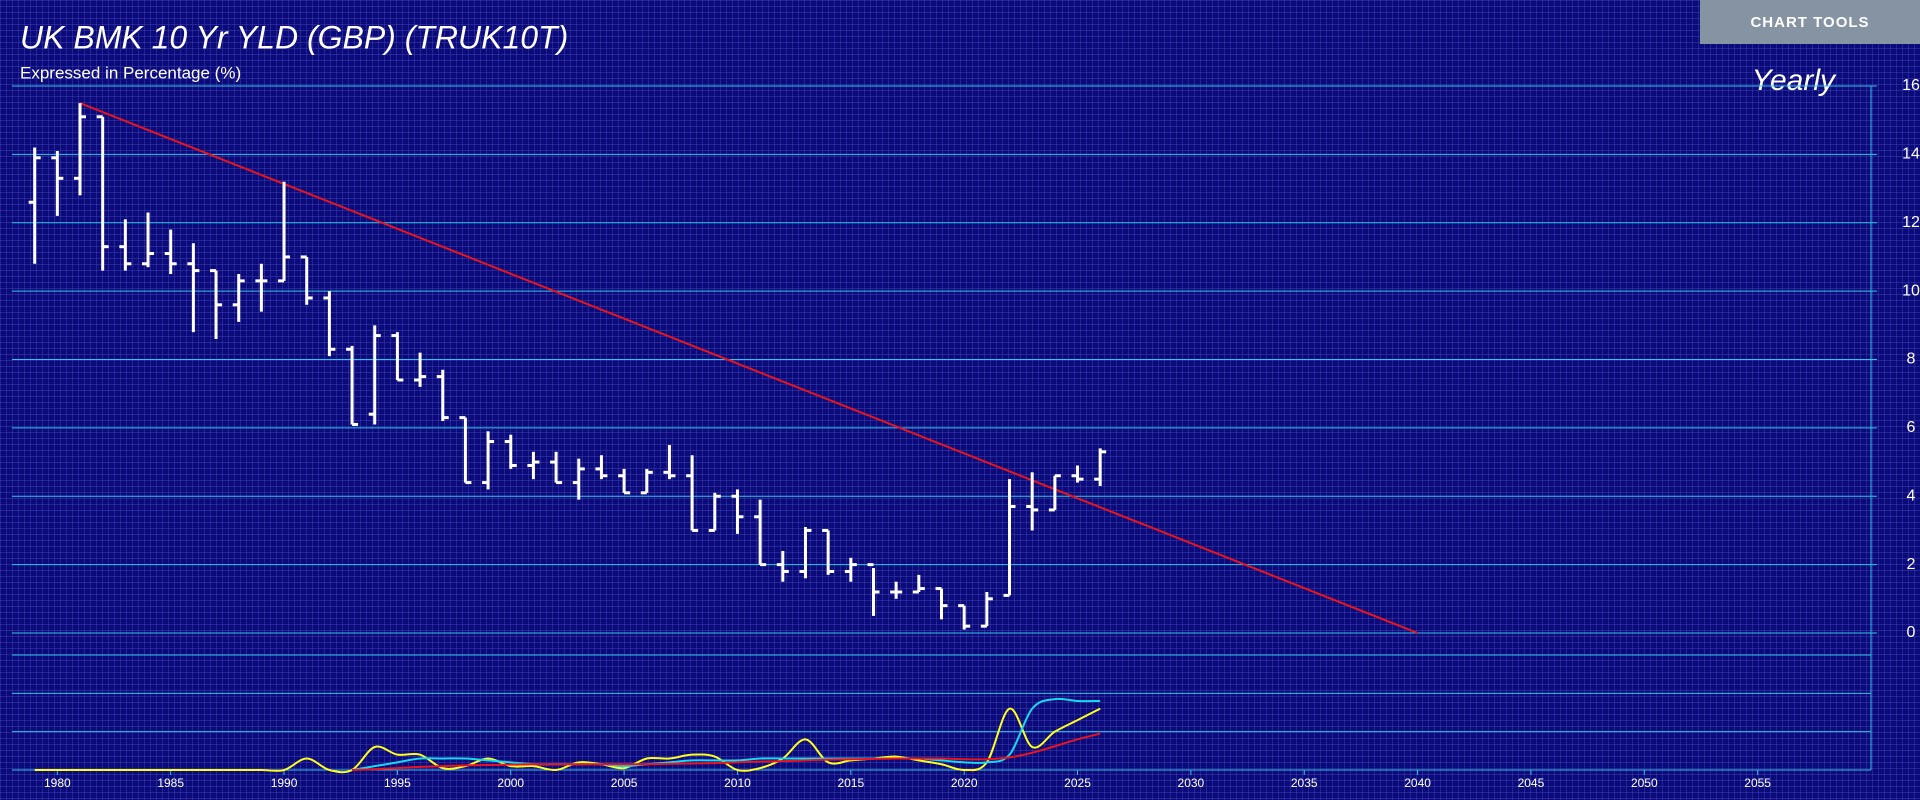 This screenshot has width=1920, height=800. I want to click on y-tick-label: 6, so click(1911, 427).